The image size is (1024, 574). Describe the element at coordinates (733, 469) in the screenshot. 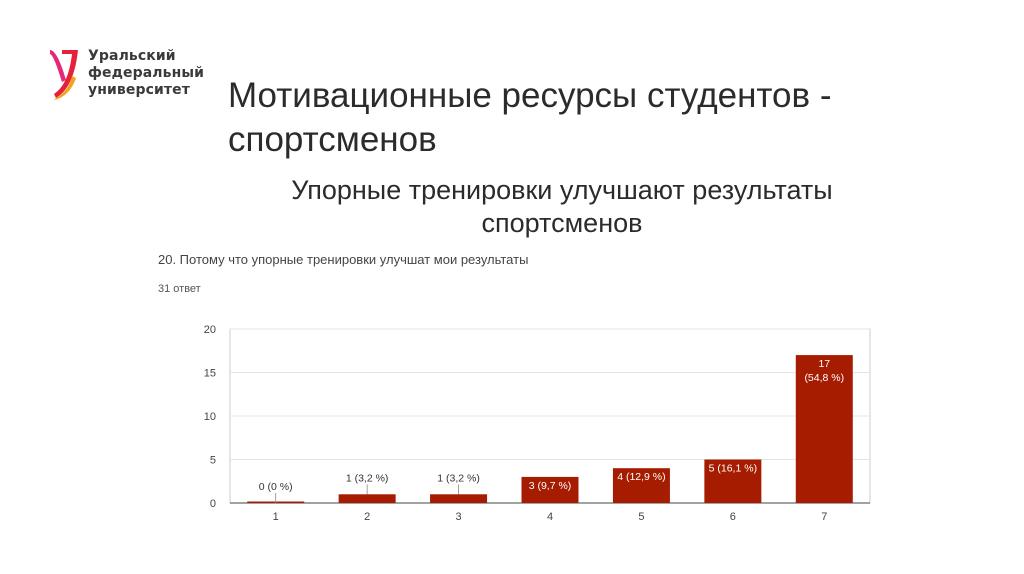

I see `data-label: 5 (16,1 %)` at that location.